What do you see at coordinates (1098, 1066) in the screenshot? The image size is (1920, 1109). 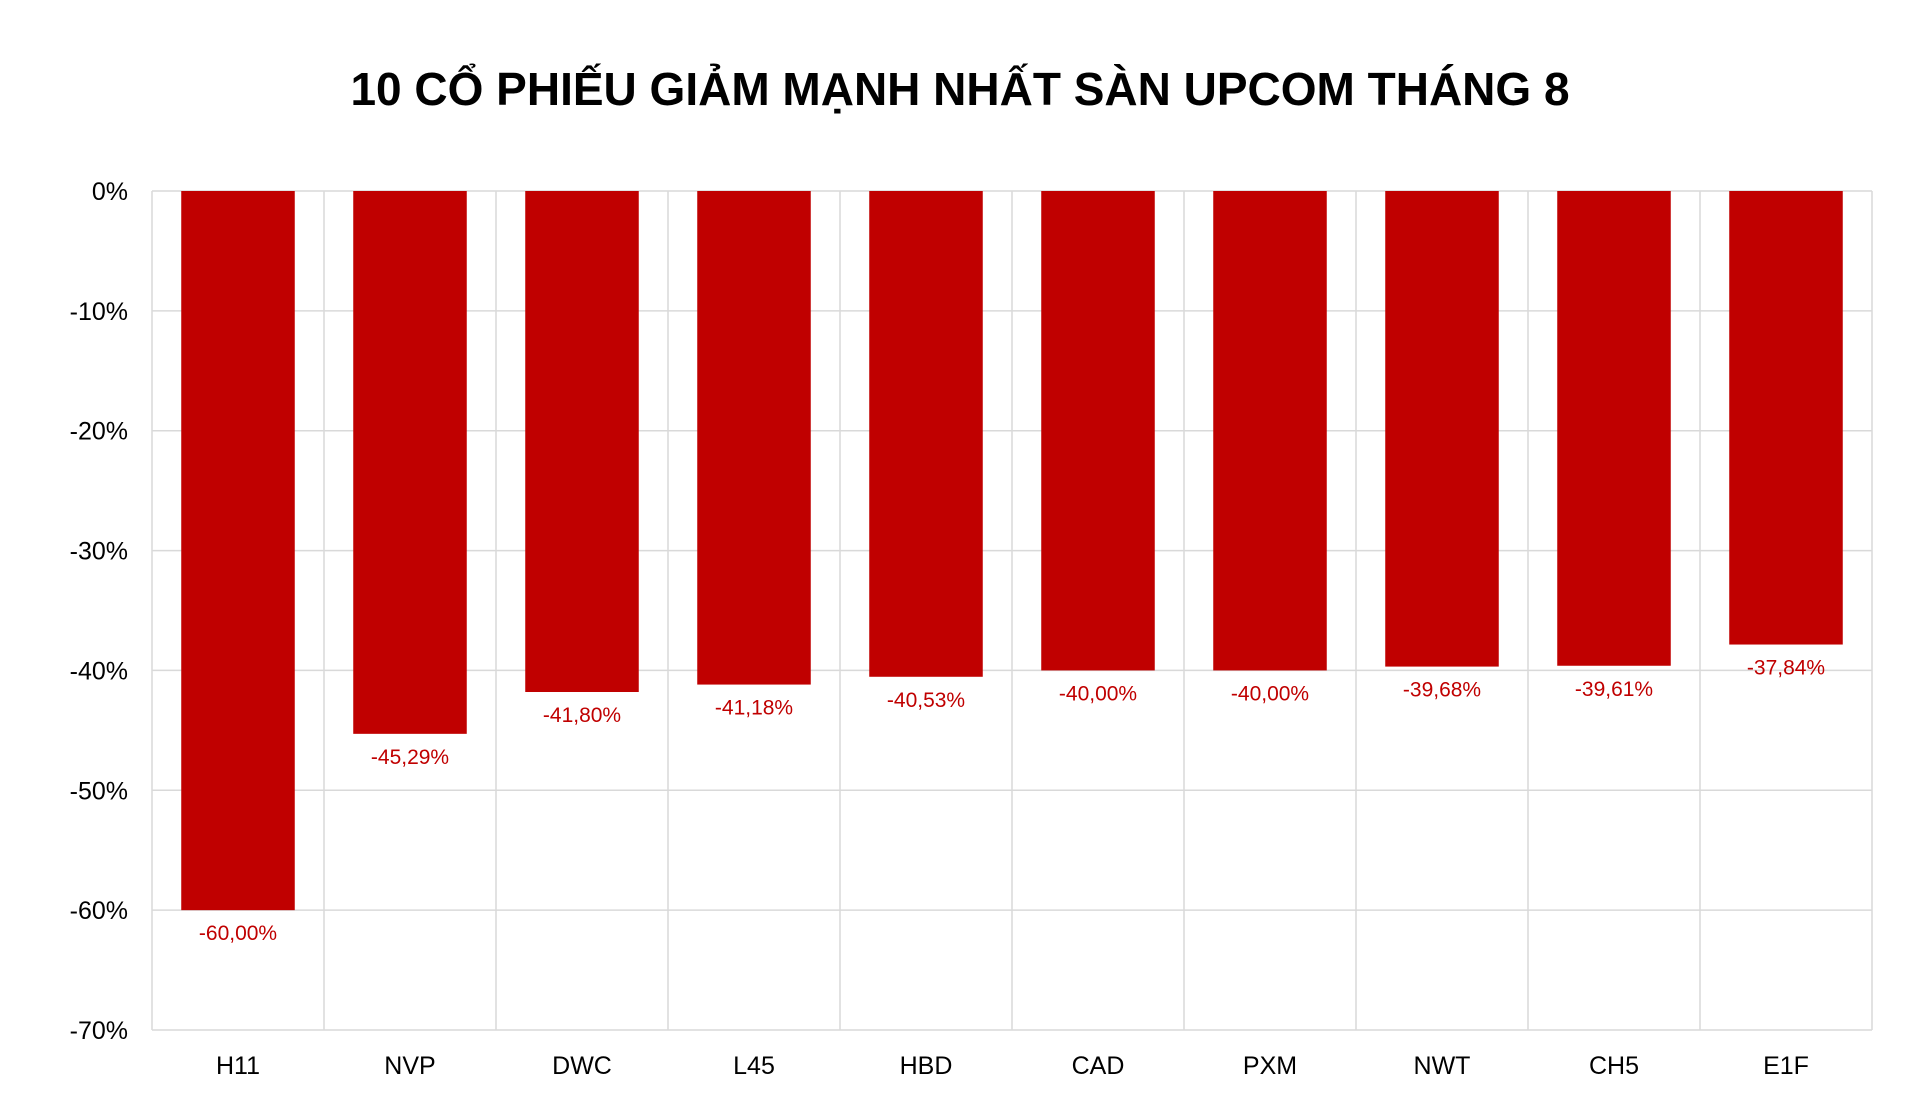 I see `x-tick-label: CAD` at bounding box center [1098, 1066].